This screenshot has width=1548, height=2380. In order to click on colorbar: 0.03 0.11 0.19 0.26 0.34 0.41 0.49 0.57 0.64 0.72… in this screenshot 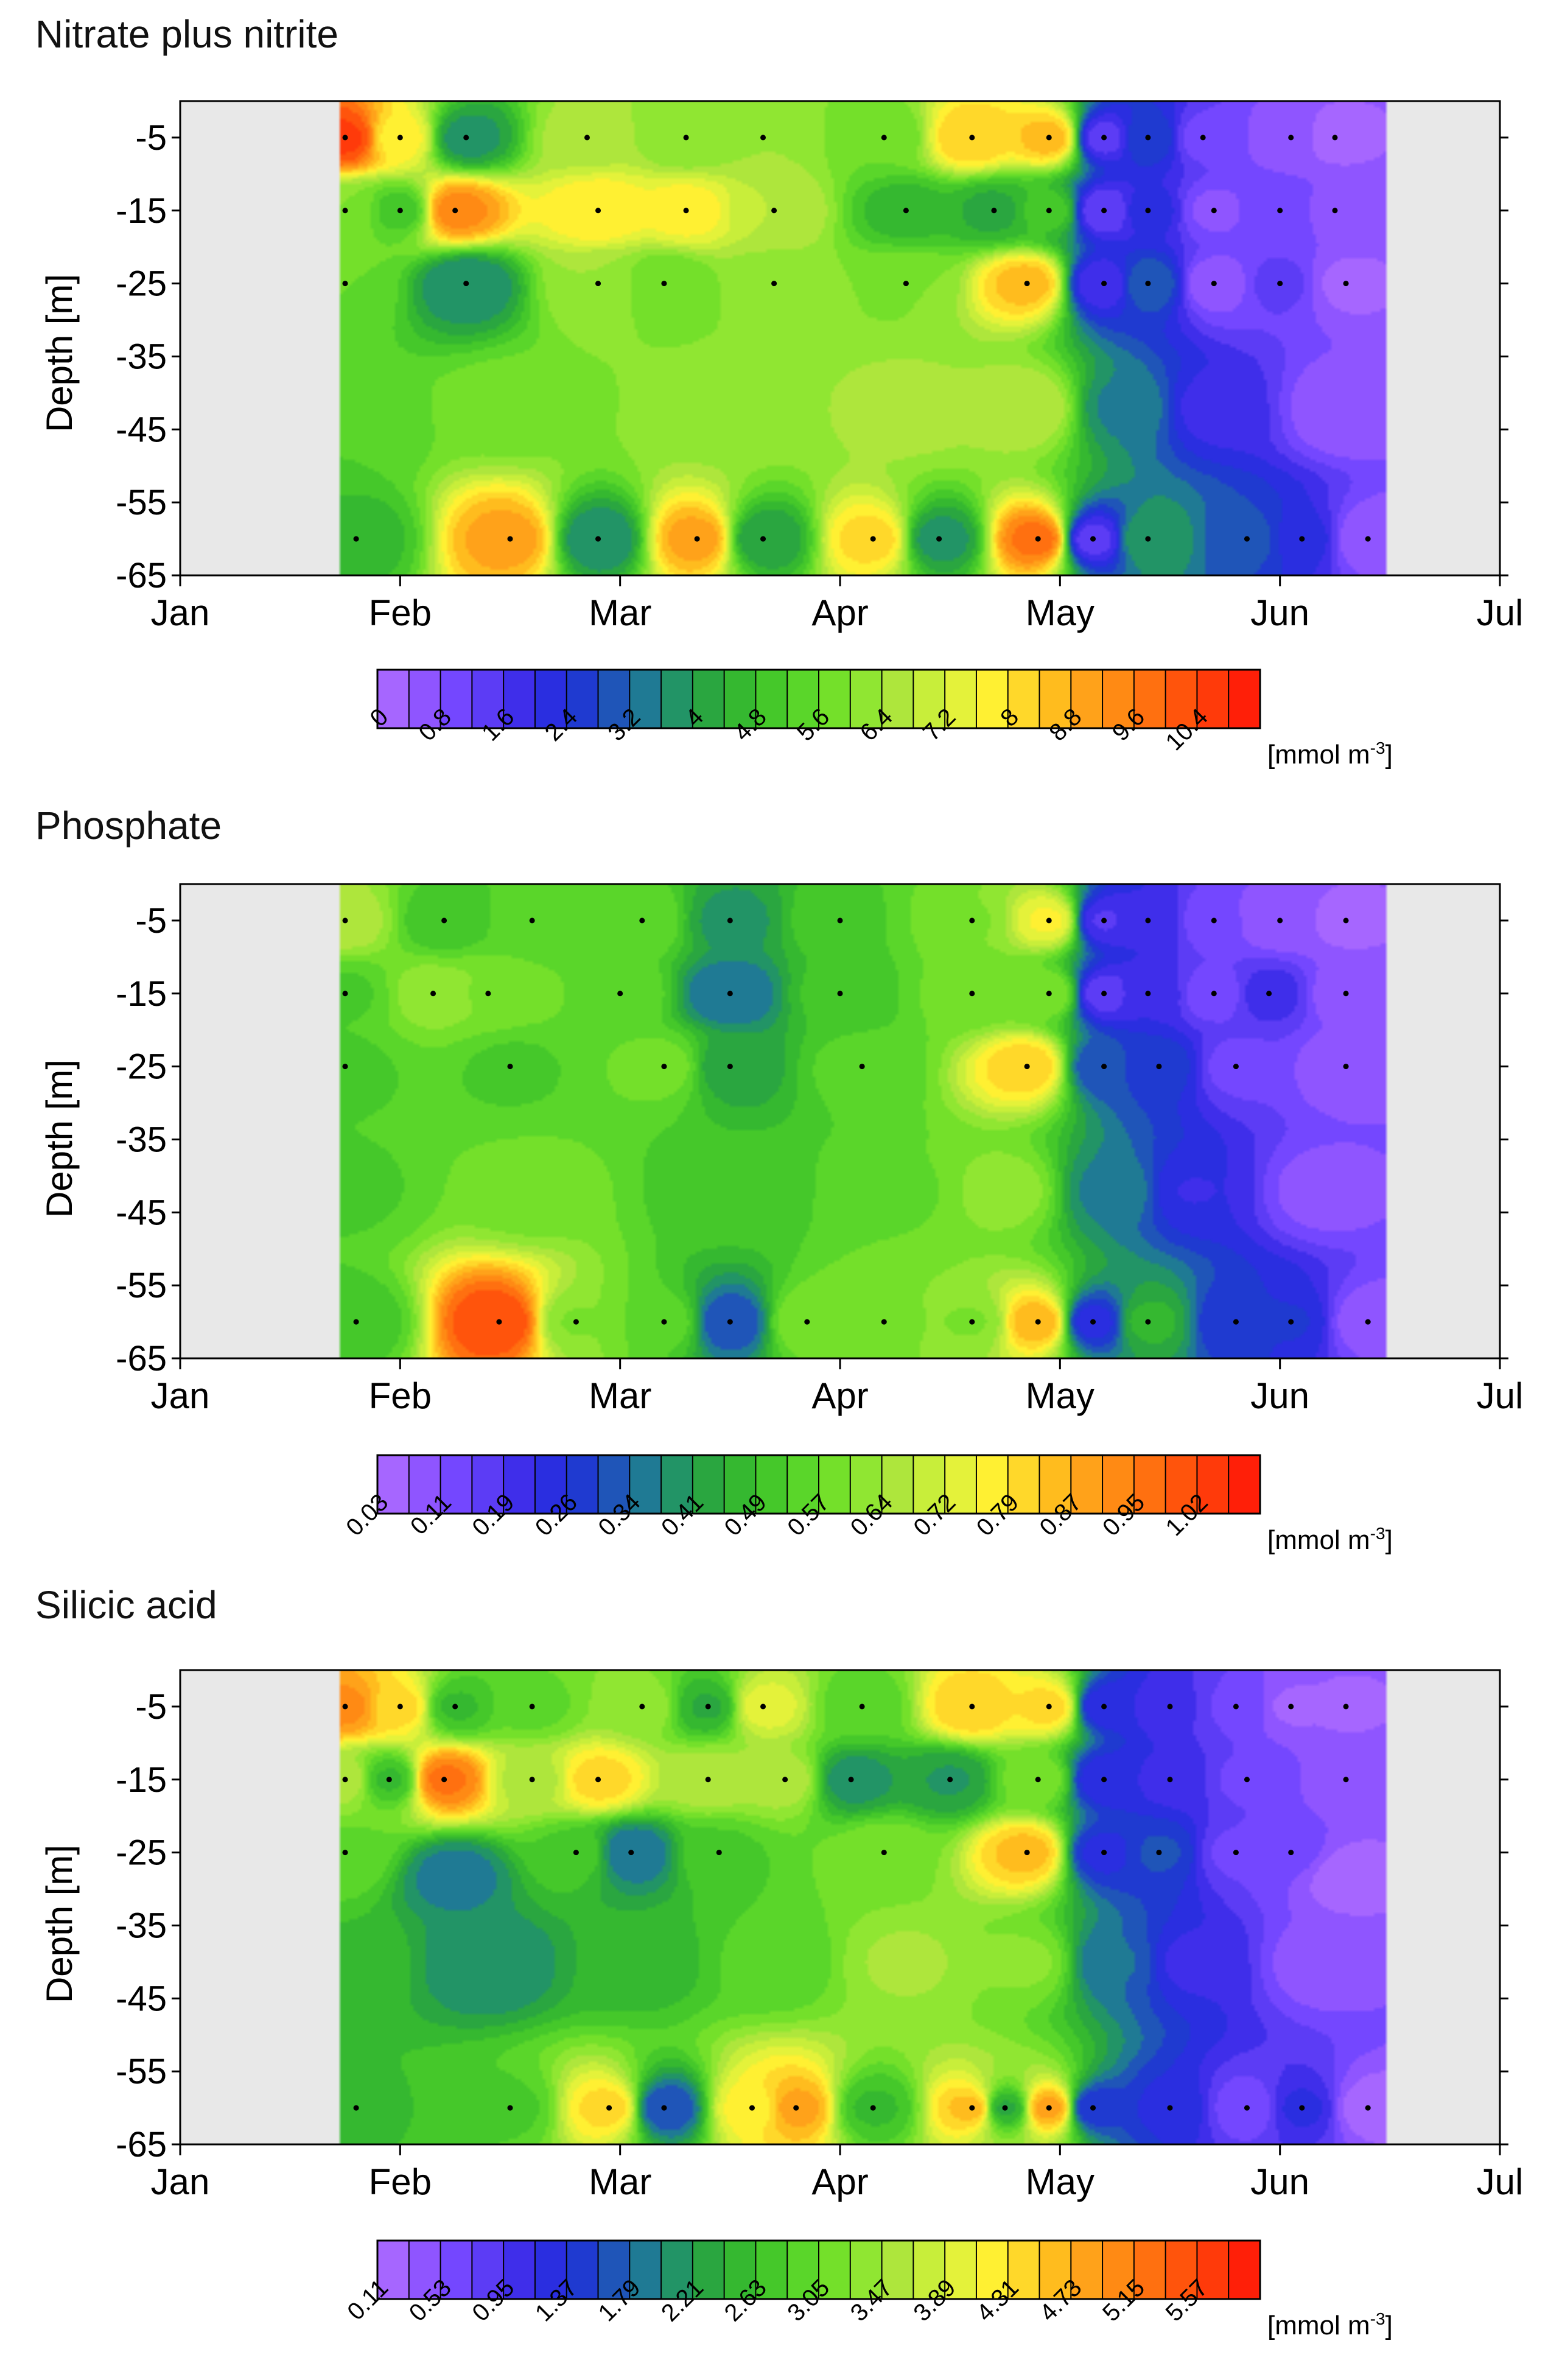, I will do `click(867, 1504)`.